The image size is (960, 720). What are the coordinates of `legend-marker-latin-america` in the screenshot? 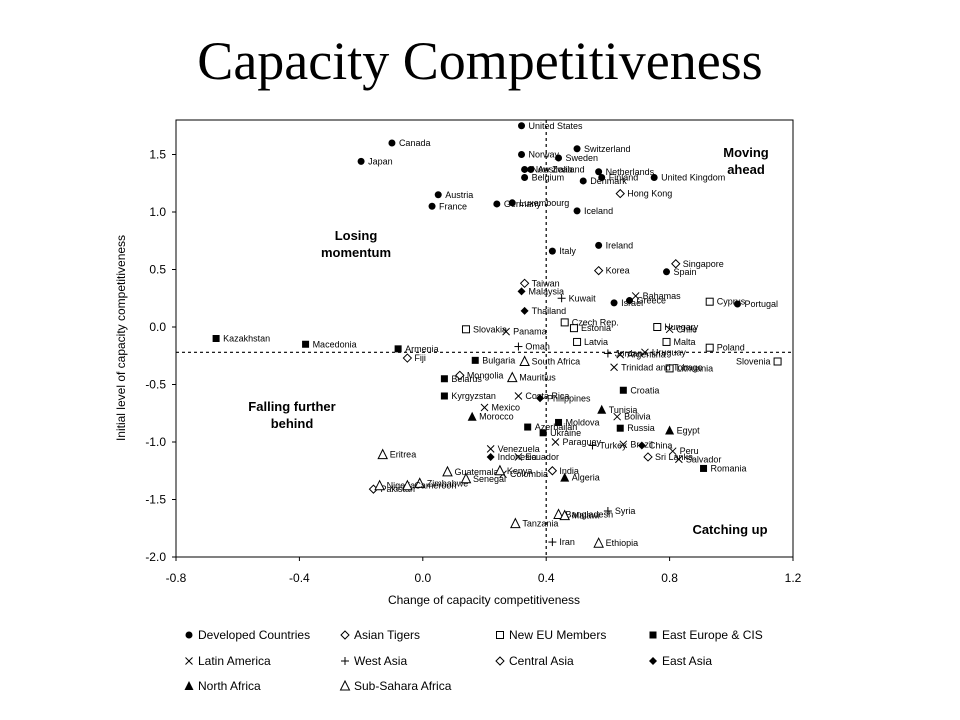 It's located at (189, 661).